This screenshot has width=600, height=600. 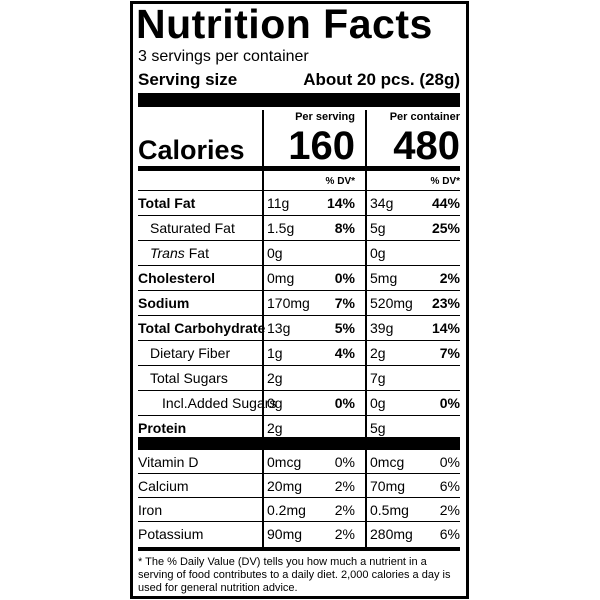 What do you see at coordinates (177, 278) in the screenshot?
I see `nutrient-name: Cholesterol` at bounding box center [177, 278].